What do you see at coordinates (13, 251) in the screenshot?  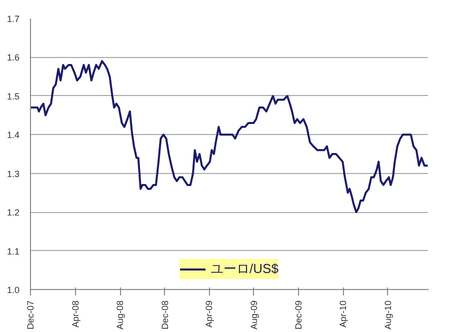 I see `y-tick-label: 1.1` at bounding box center [13, 251].